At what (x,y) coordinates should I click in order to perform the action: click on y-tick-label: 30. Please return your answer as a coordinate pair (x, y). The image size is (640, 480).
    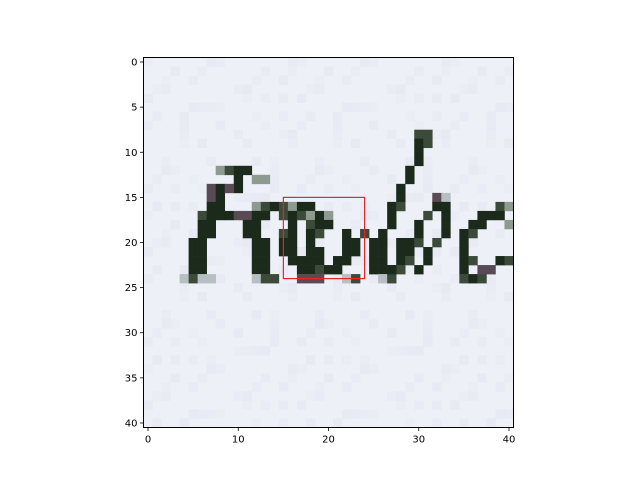
    Looking at the image, I should click on (131, 333).